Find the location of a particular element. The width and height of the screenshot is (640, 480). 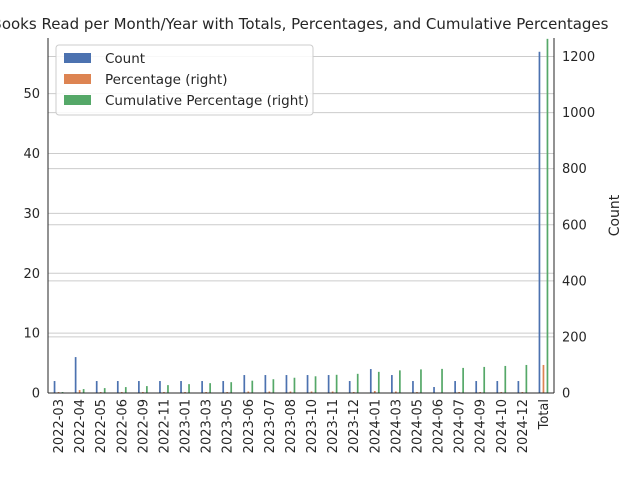

x-tick-label: 2024-05 is located at coordinates (417, 426).